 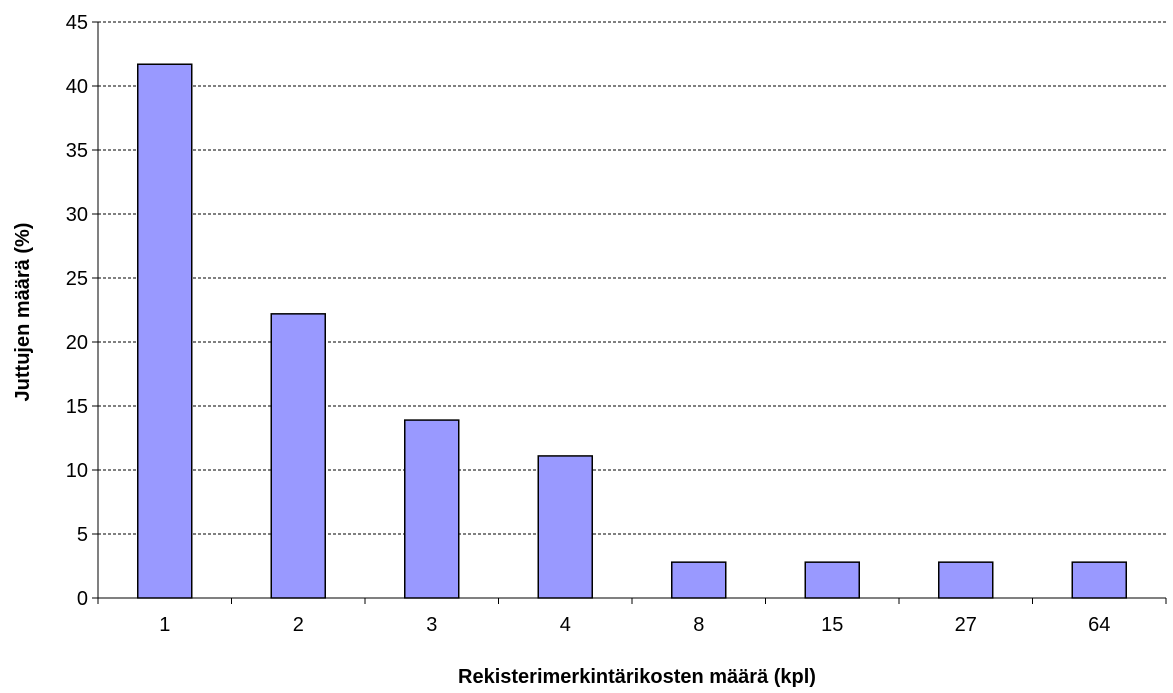 I want to click on y-axis-title: Juttujen määrä (%), so click(x=23, y=312).